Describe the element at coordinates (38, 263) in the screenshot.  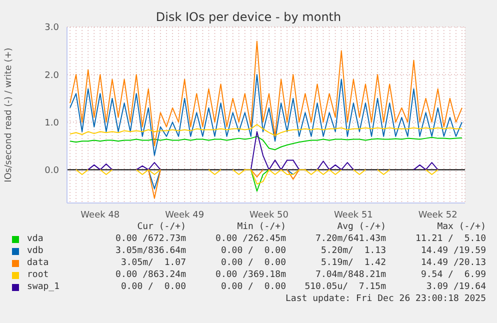
I see `legend-label: data` at that location.